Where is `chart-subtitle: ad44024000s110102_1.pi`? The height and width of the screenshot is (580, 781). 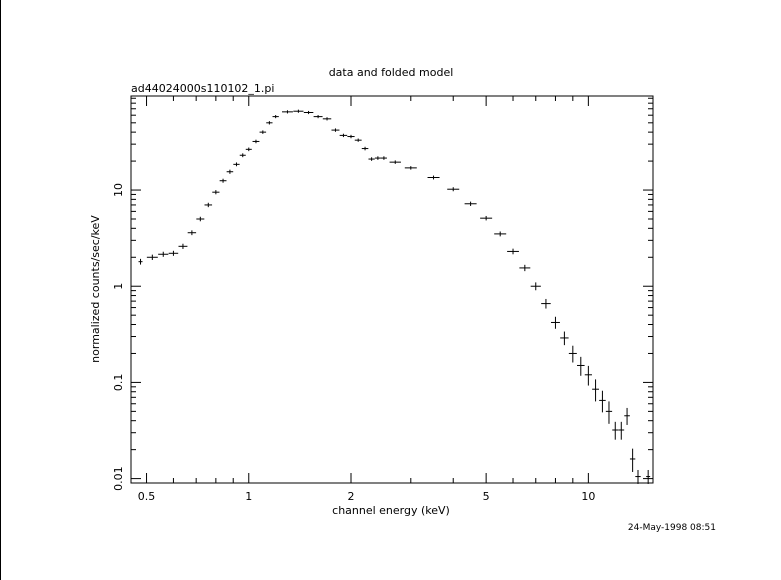
chart-subtitle: ad44024000s110102_1.pi is located at coordinates (202, 88).